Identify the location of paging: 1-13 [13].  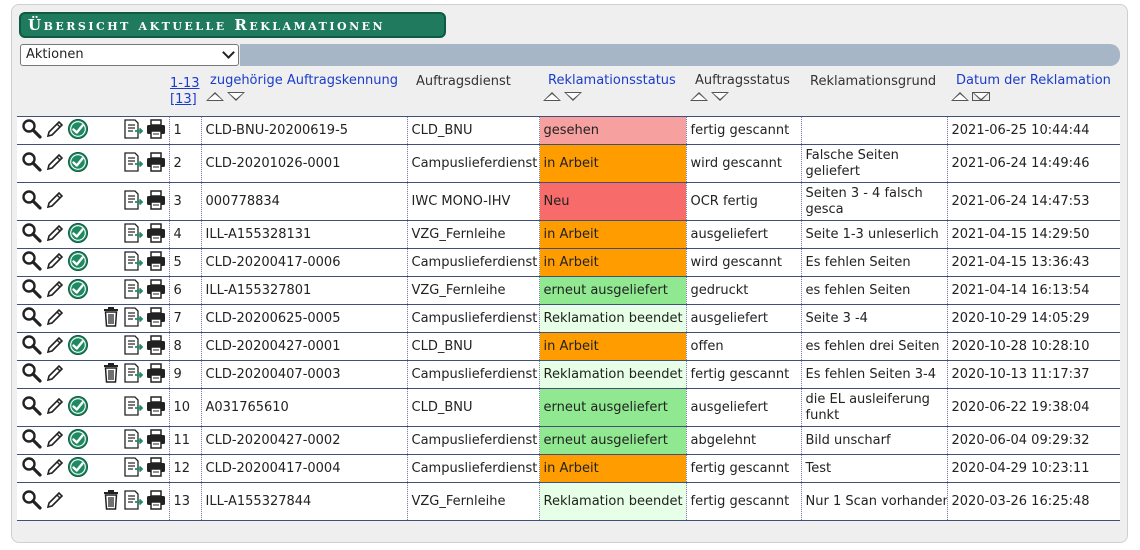
(185, 92).